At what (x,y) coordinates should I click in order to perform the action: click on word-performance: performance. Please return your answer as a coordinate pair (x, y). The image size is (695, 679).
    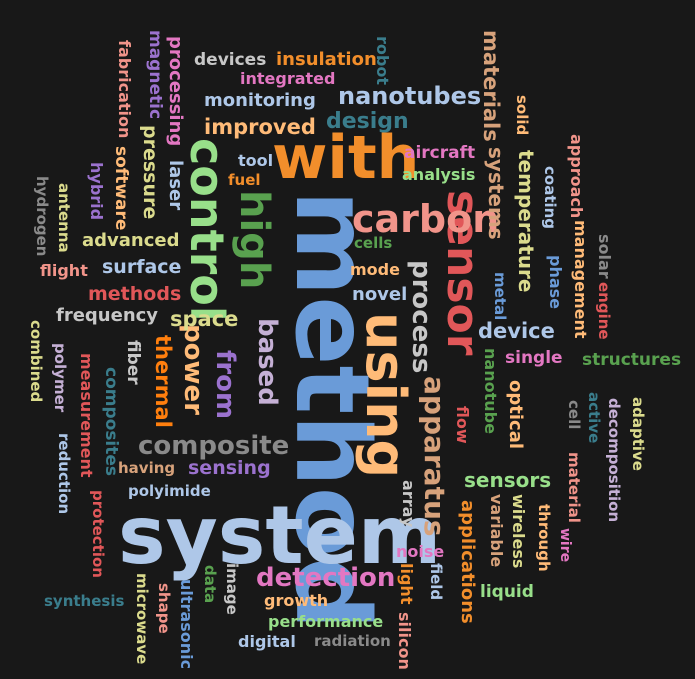
    Looking at the image, I should click on (326, 621).